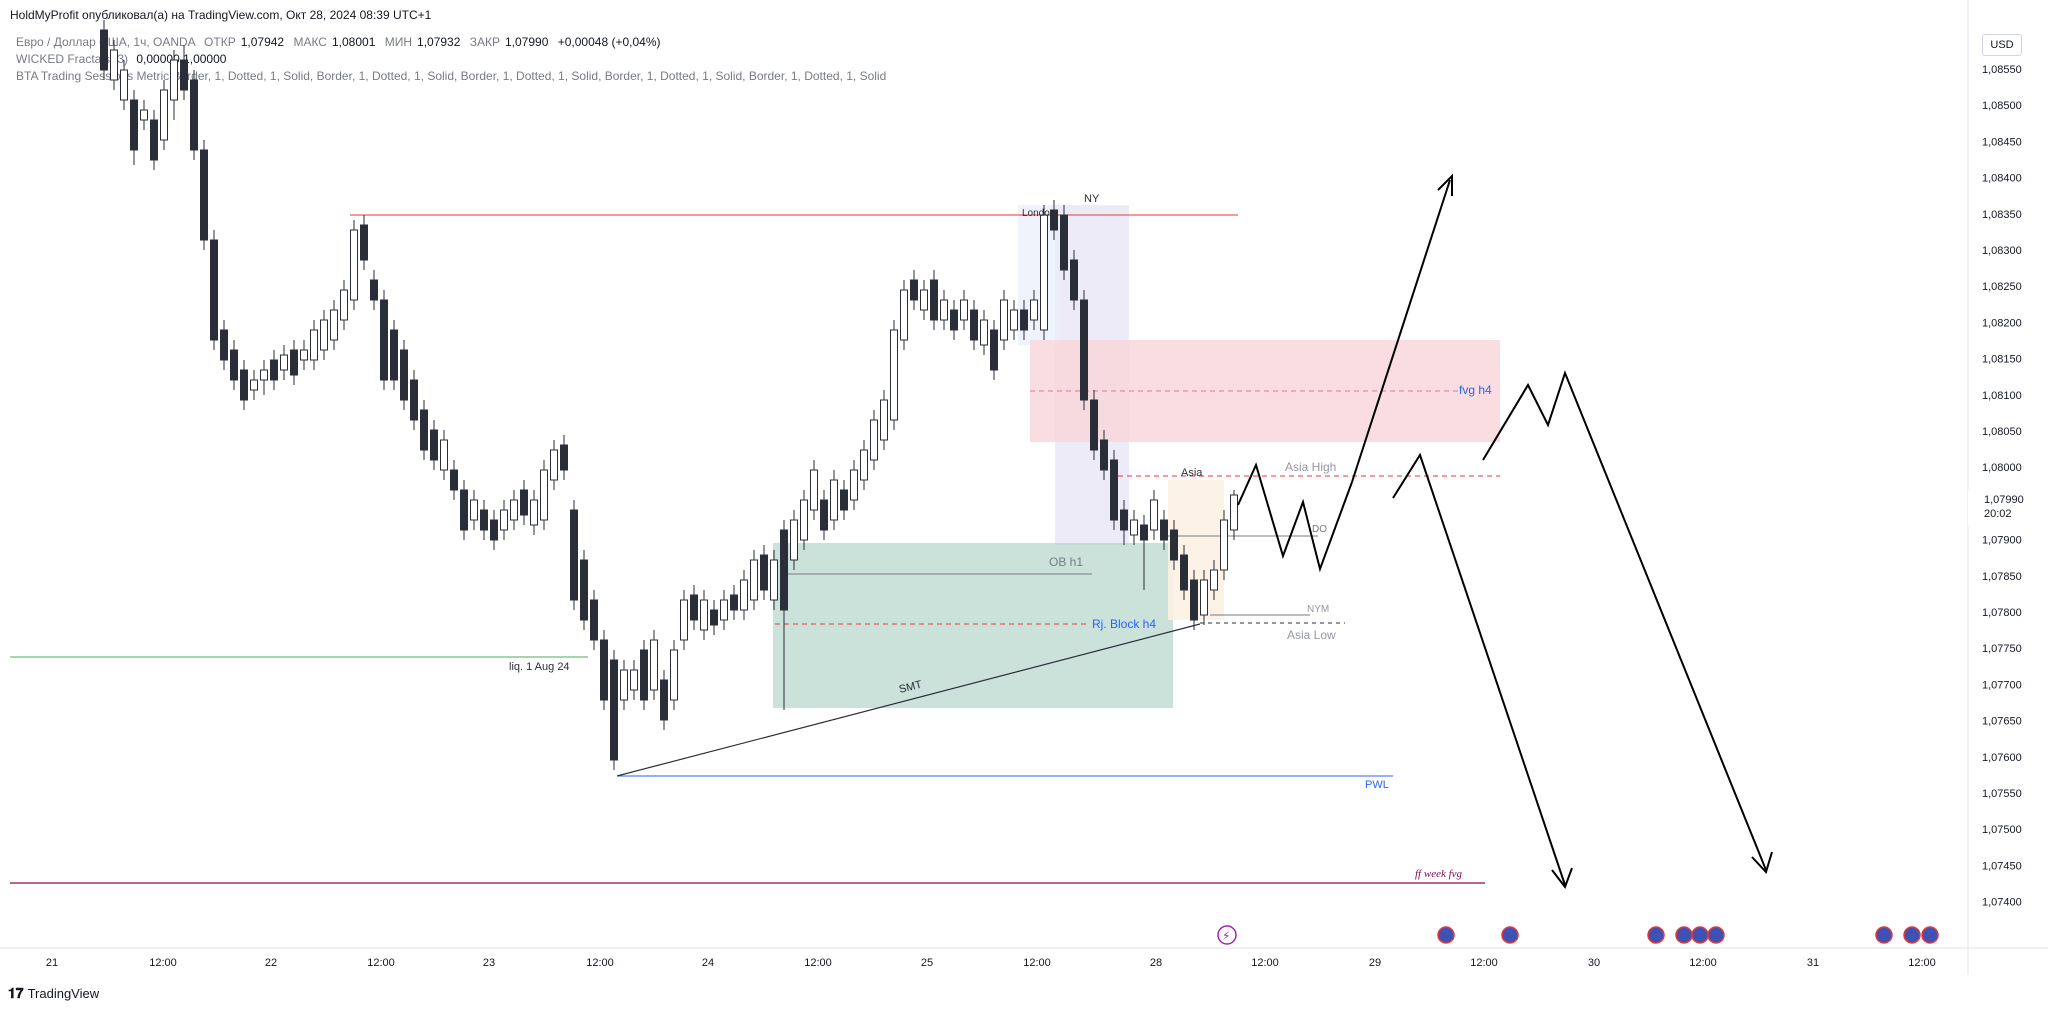  I want to click on economic-event-flags, so click(1688, 935).